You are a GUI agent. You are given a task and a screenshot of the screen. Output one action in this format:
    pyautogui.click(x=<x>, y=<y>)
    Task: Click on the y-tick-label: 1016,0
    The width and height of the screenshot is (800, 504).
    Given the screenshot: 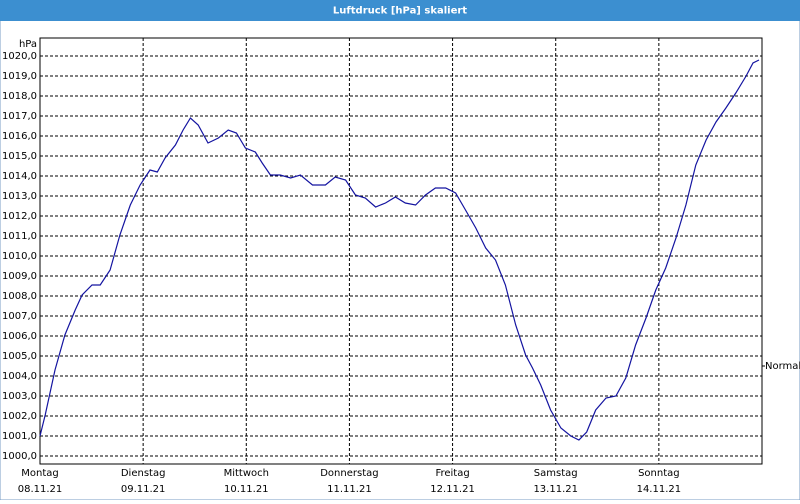 What is the action you would take?
    pyautogui.click(x=19, y=136)
    